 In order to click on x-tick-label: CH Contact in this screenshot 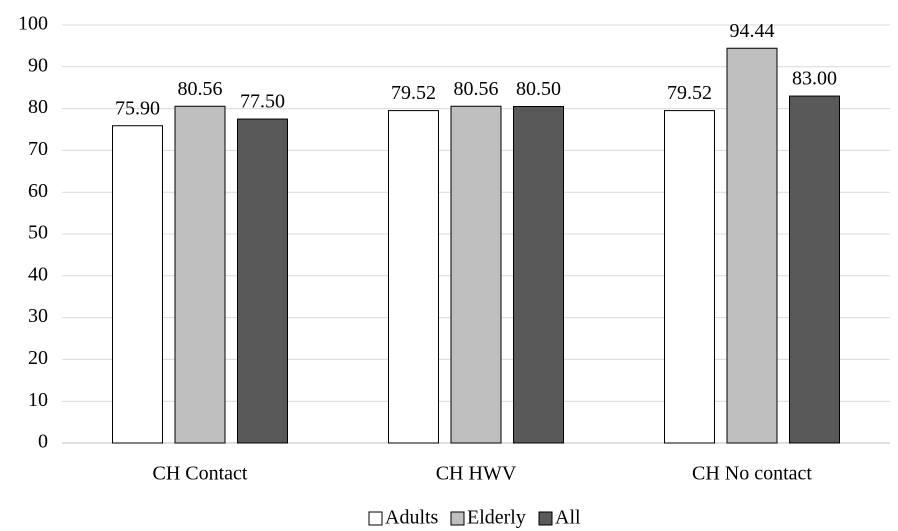, I will do `click(200, 474)`.